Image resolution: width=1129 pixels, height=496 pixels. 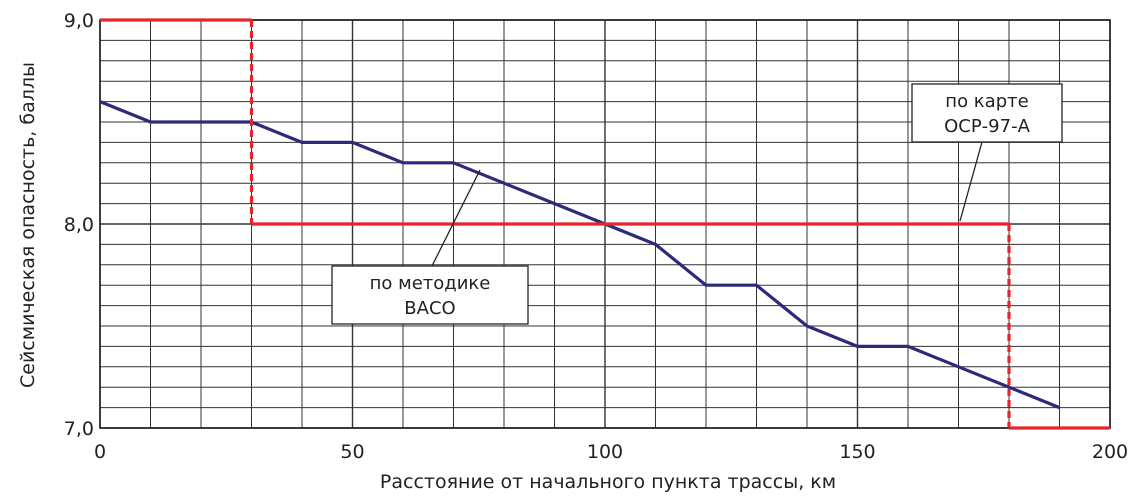 What do you see at coordinates (100, 452) in the screenshot?
I see `x-tick-label: 0` at bounding box center [100, 452].